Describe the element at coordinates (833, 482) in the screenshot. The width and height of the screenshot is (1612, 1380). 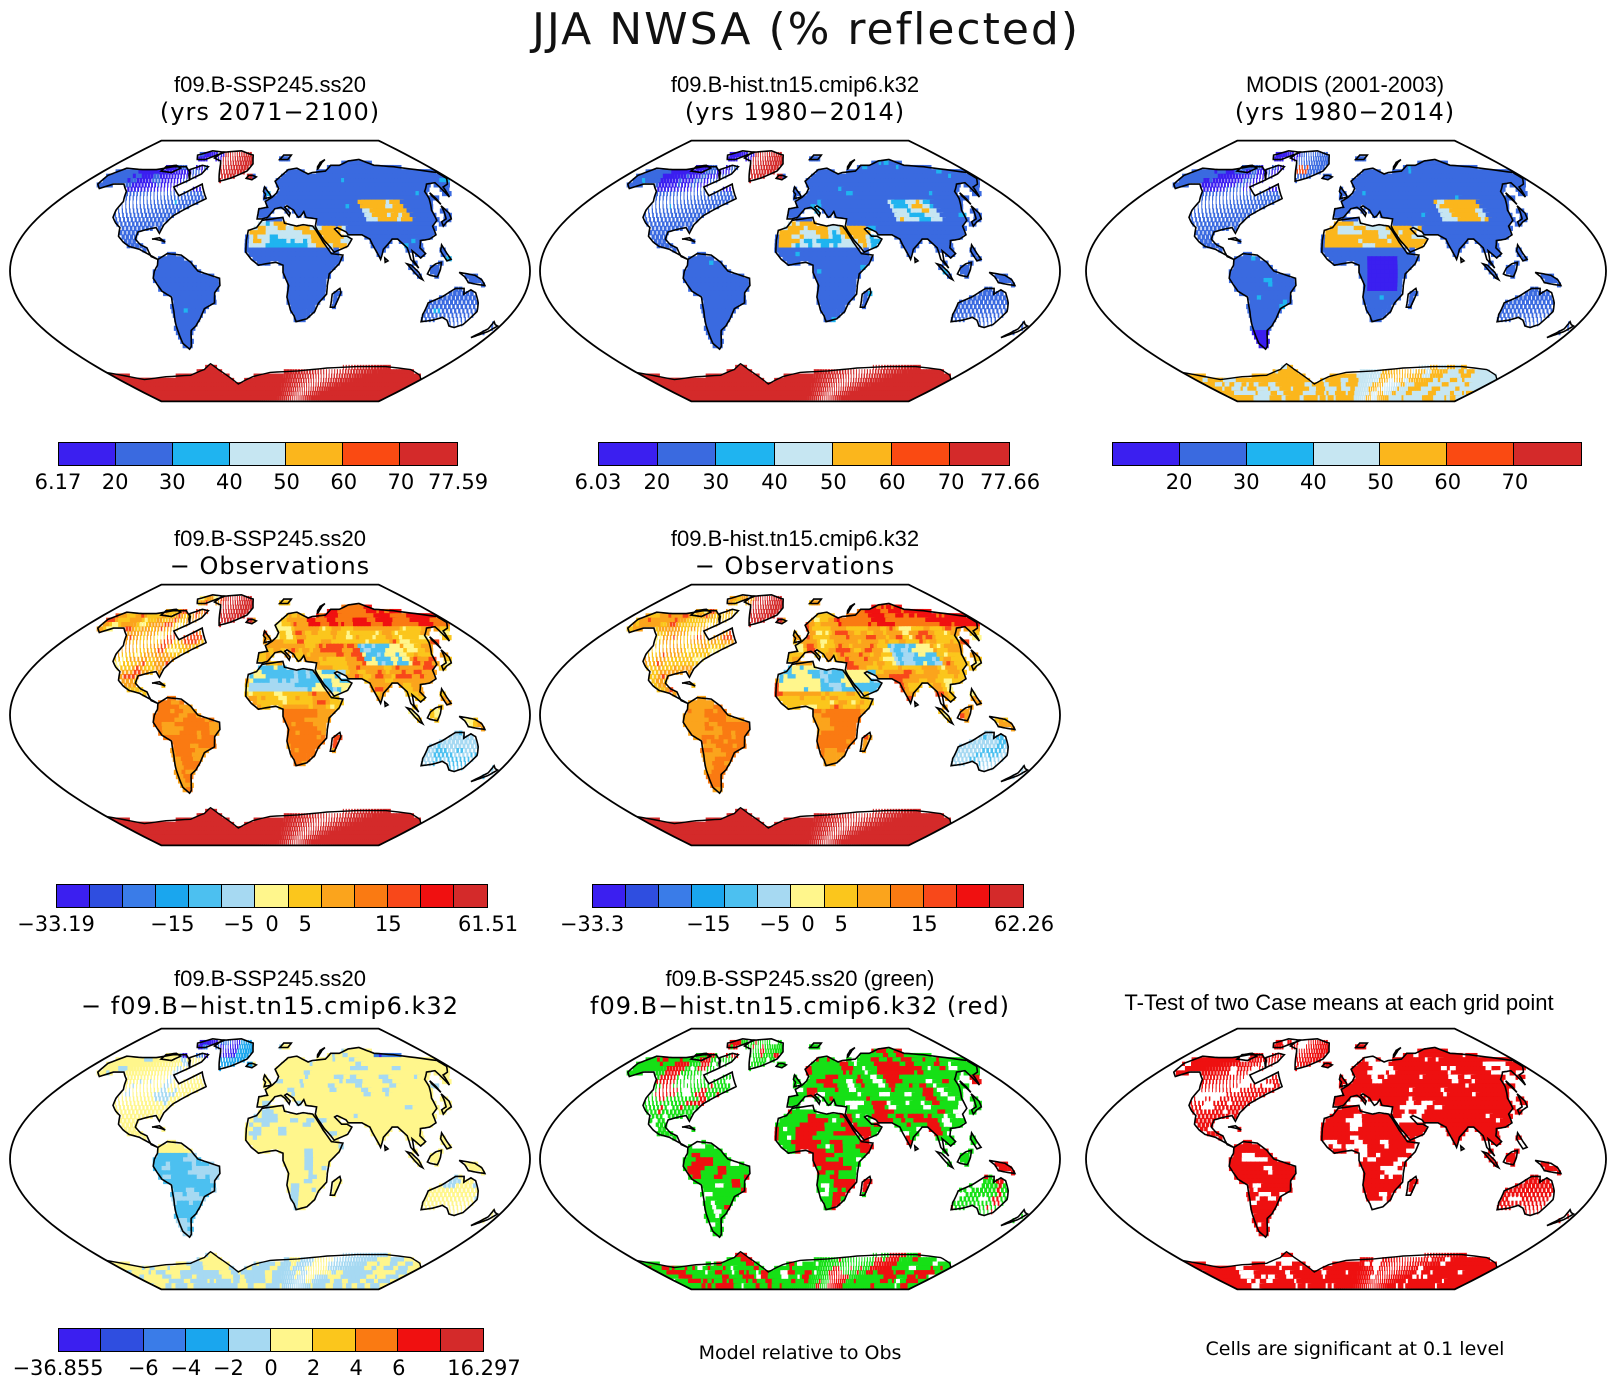
I see `colorbar-tick-label: 50` at that location.